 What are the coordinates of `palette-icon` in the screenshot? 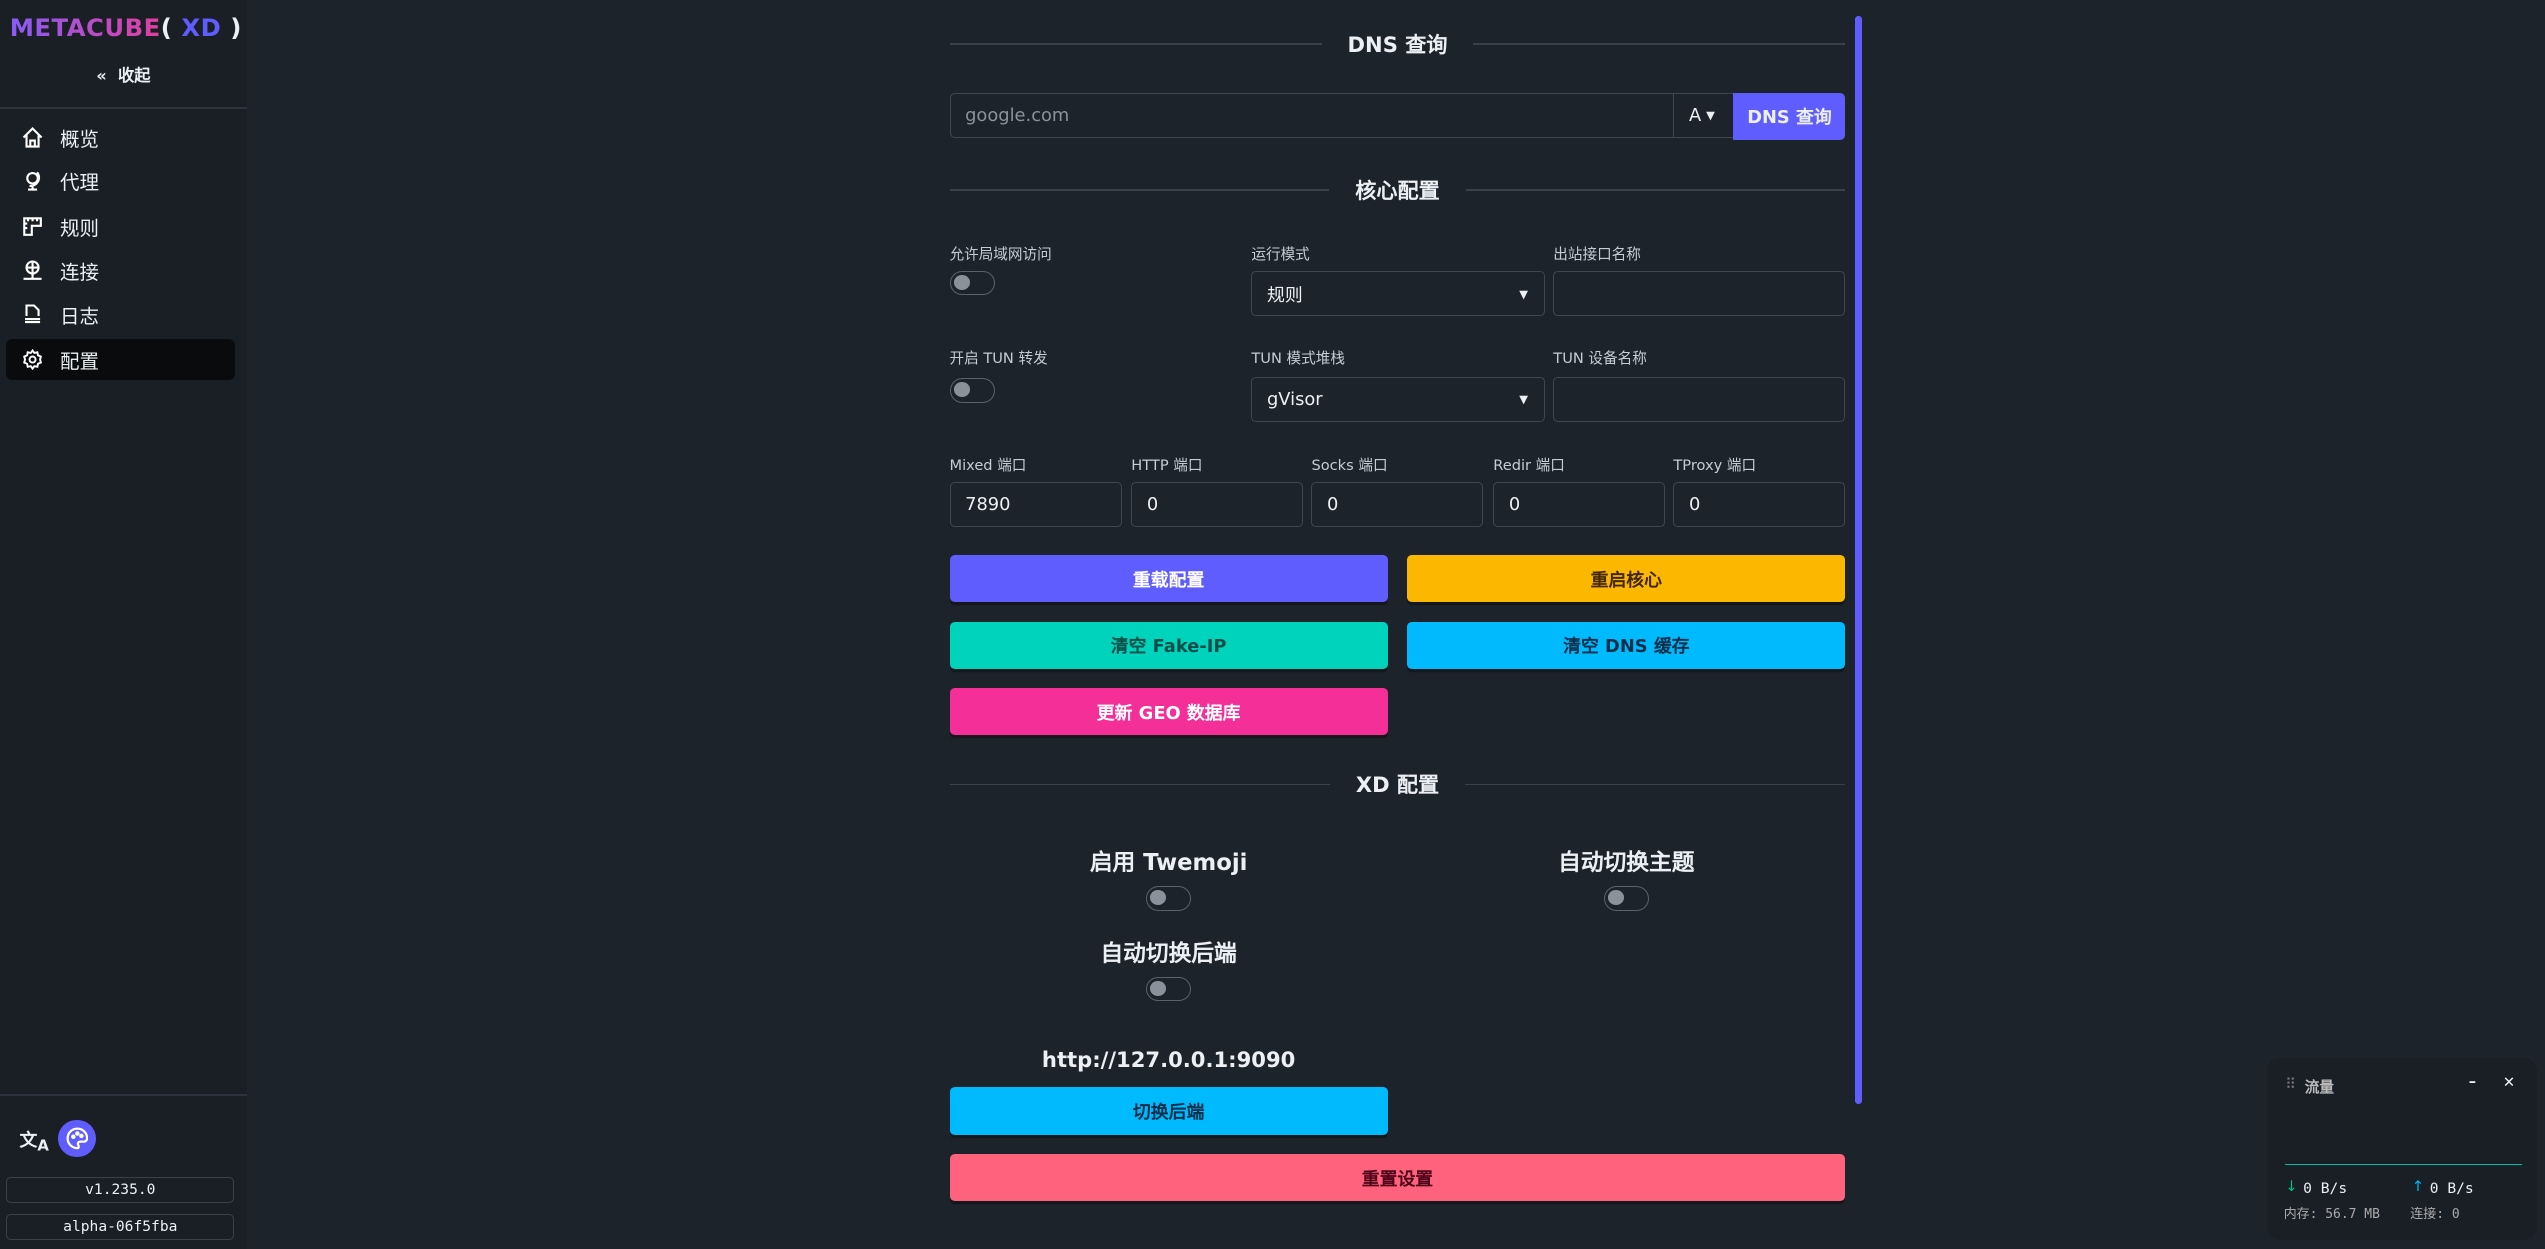 It's located at (77, 1138).